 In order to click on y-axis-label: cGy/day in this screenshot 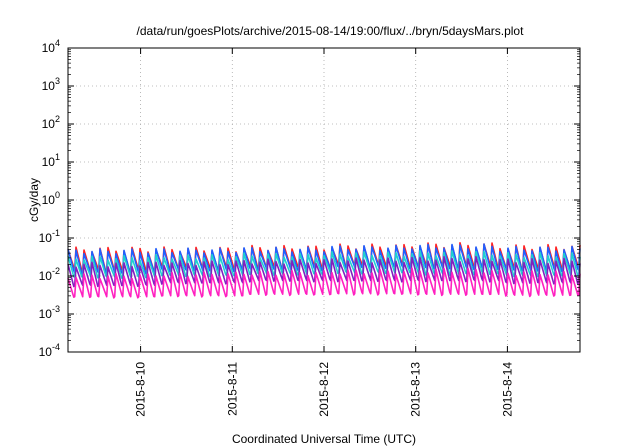, I will do `click(34, 200)`.